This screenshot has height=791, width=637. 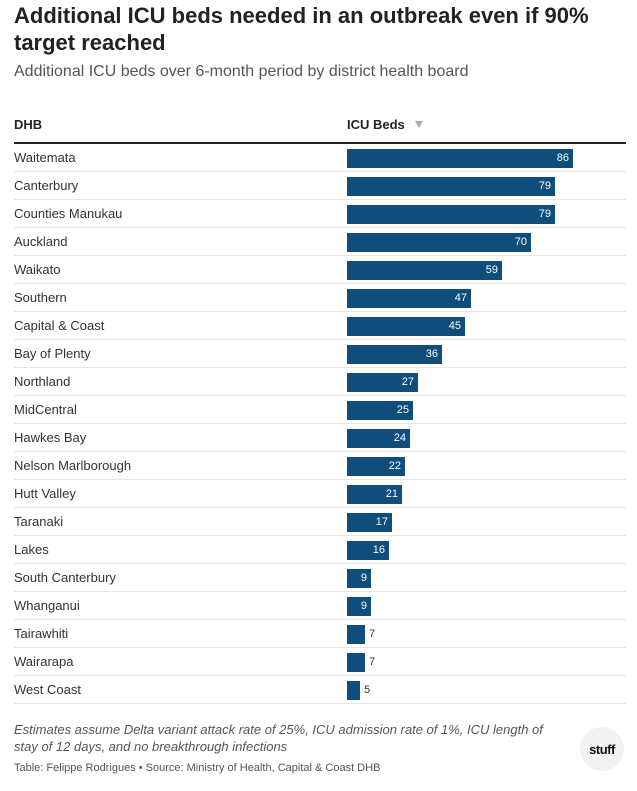 What do you see at coordinates (320, 438) in the screenshot?
I see `table-row: Hawkes Bay 24` at bounding box center [320, 438].